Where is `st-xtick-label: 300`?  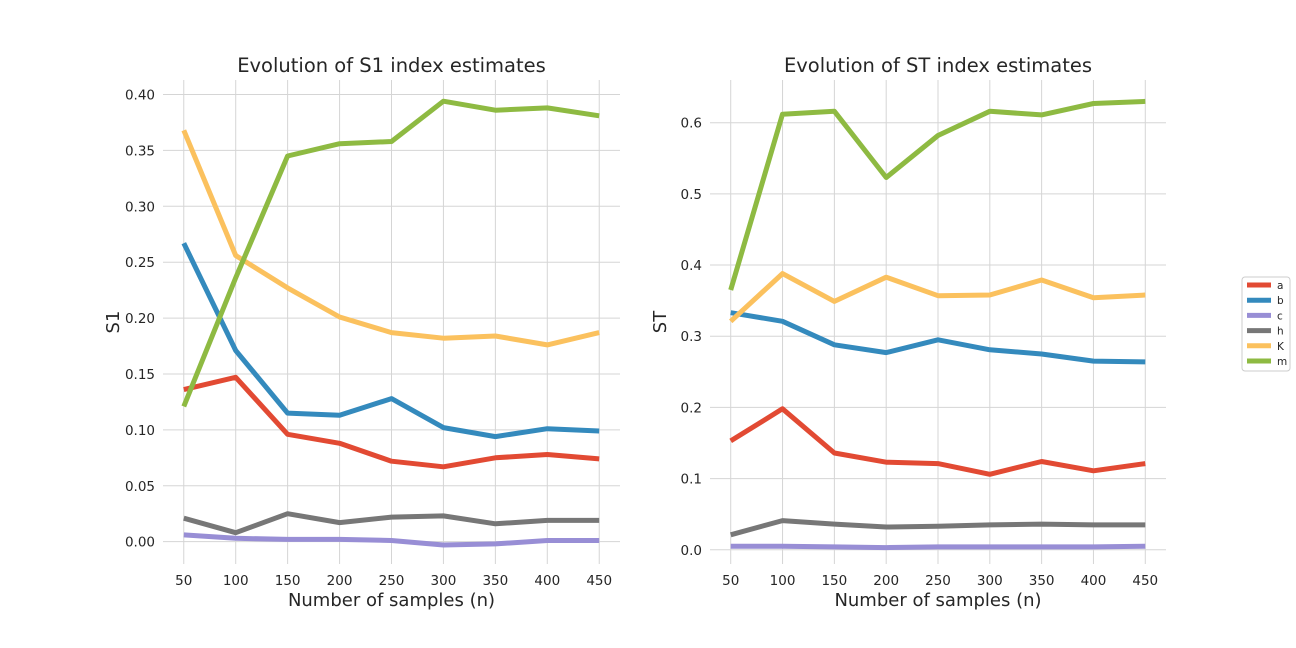
st-xtick-label: 300 is located at coordinates (990, 581).